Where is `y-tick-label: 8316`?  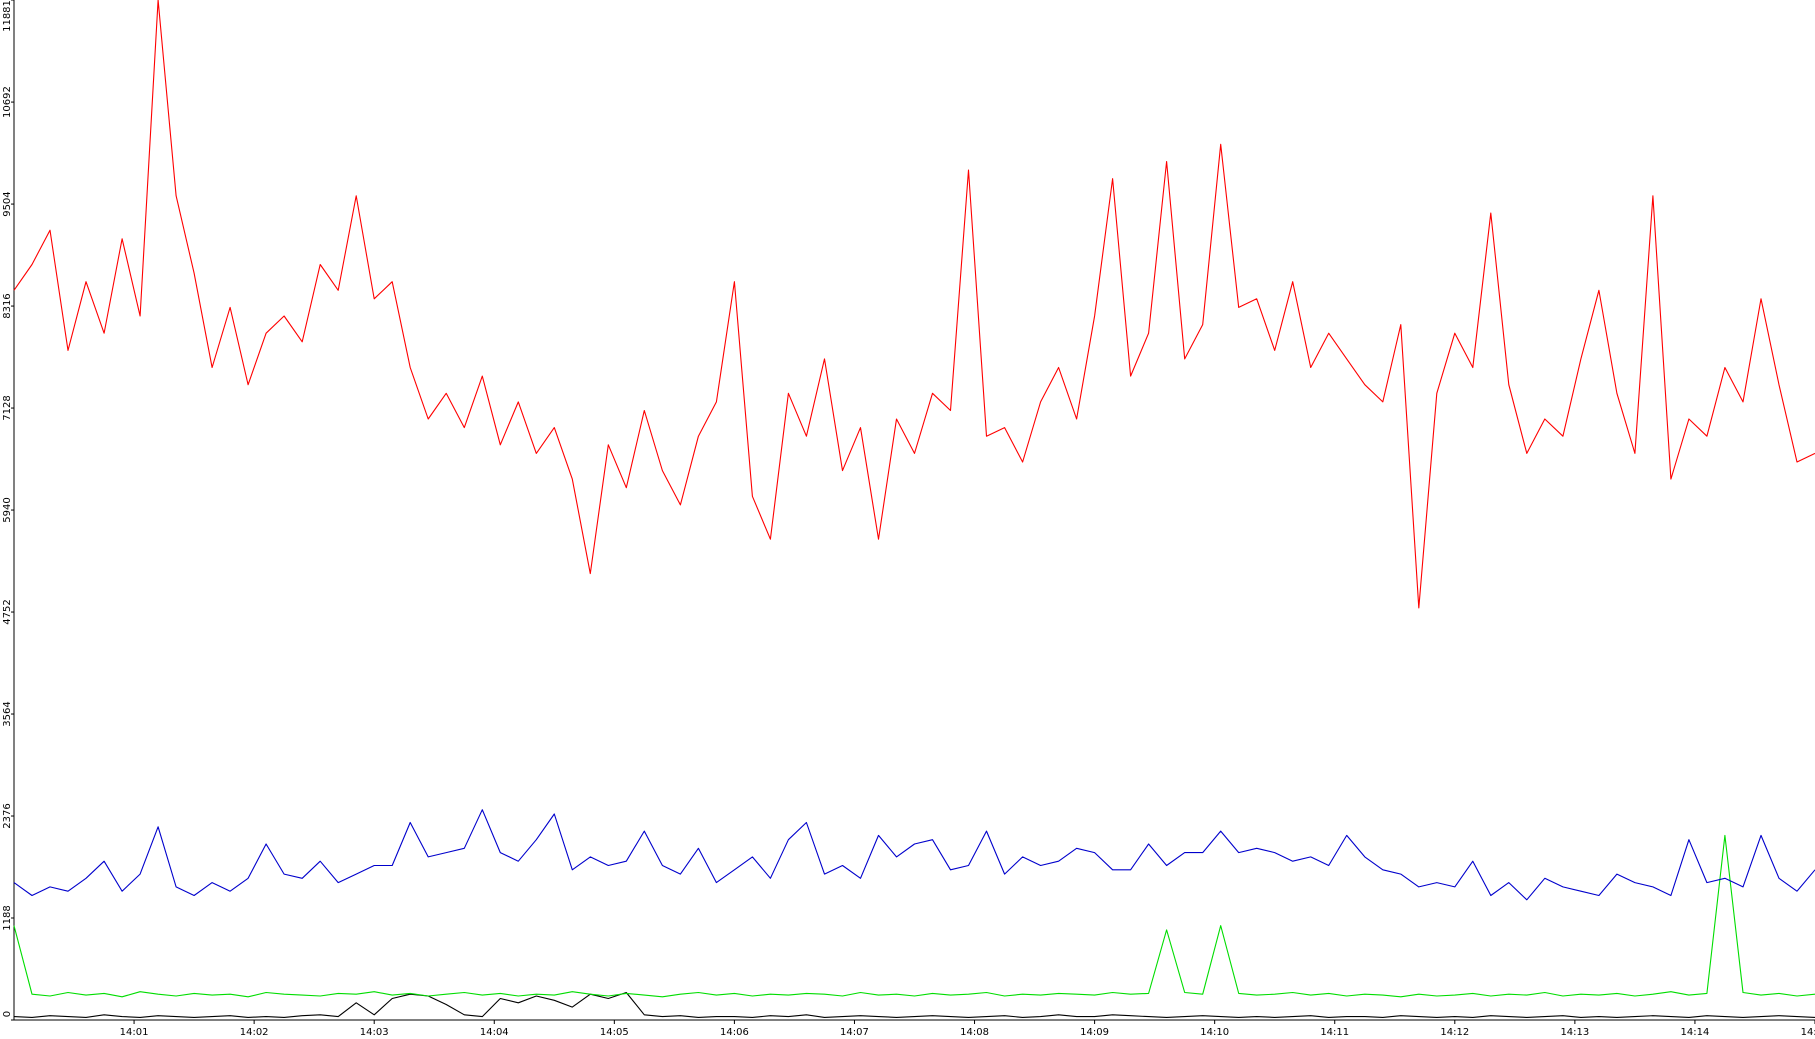
y-tick-label: 8316 is located at coordinates (7, 305).